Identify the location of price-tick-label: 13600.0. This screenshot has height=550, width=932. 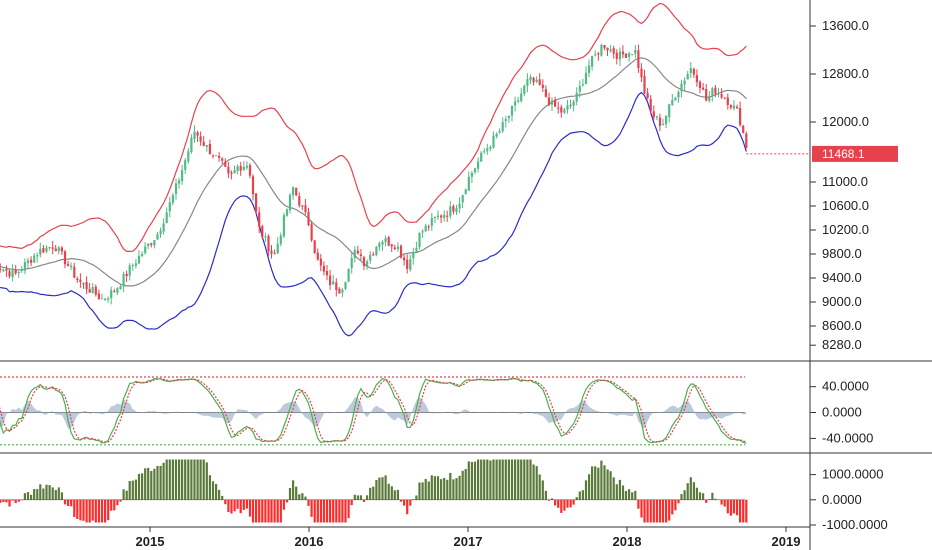
(845, 25).